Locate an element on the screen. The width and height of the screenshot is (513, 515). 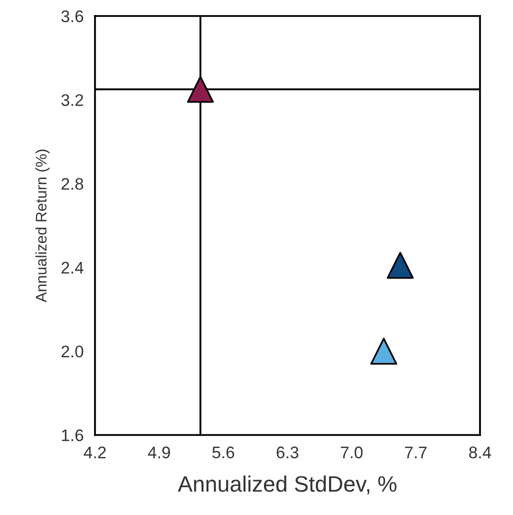
x-tick-label: 6.3 is located at coordinates (287, 452).